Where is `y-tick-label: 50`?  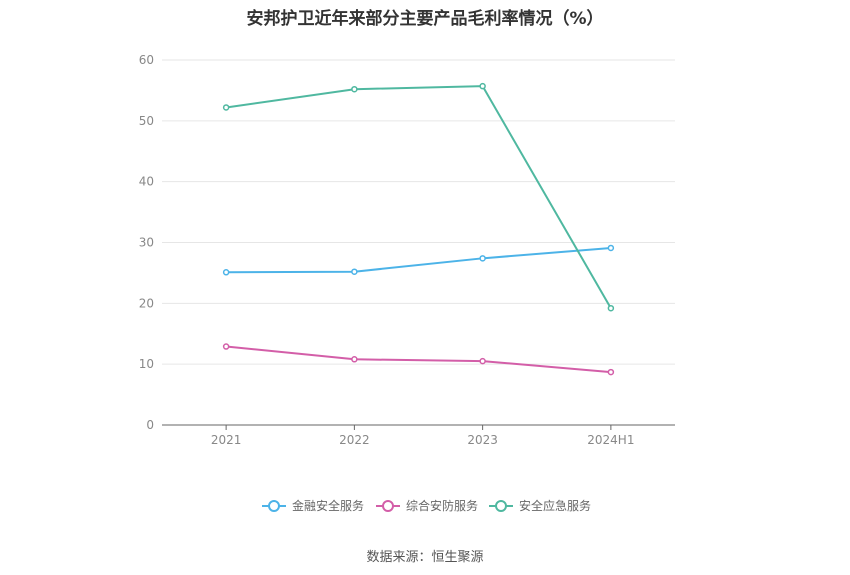 y-tick-label: 50 is located at coordinates (146, 121).